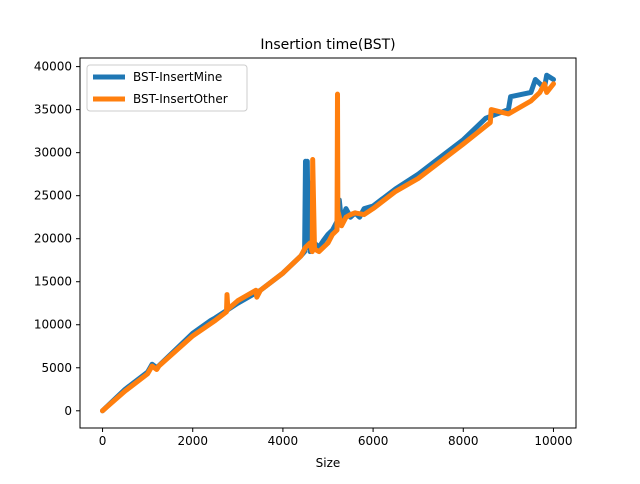 The width and height of the screenshot is (640, 484). I want to click on legend: BST-InsertMine BST-InsertOther, so click(167, 88).